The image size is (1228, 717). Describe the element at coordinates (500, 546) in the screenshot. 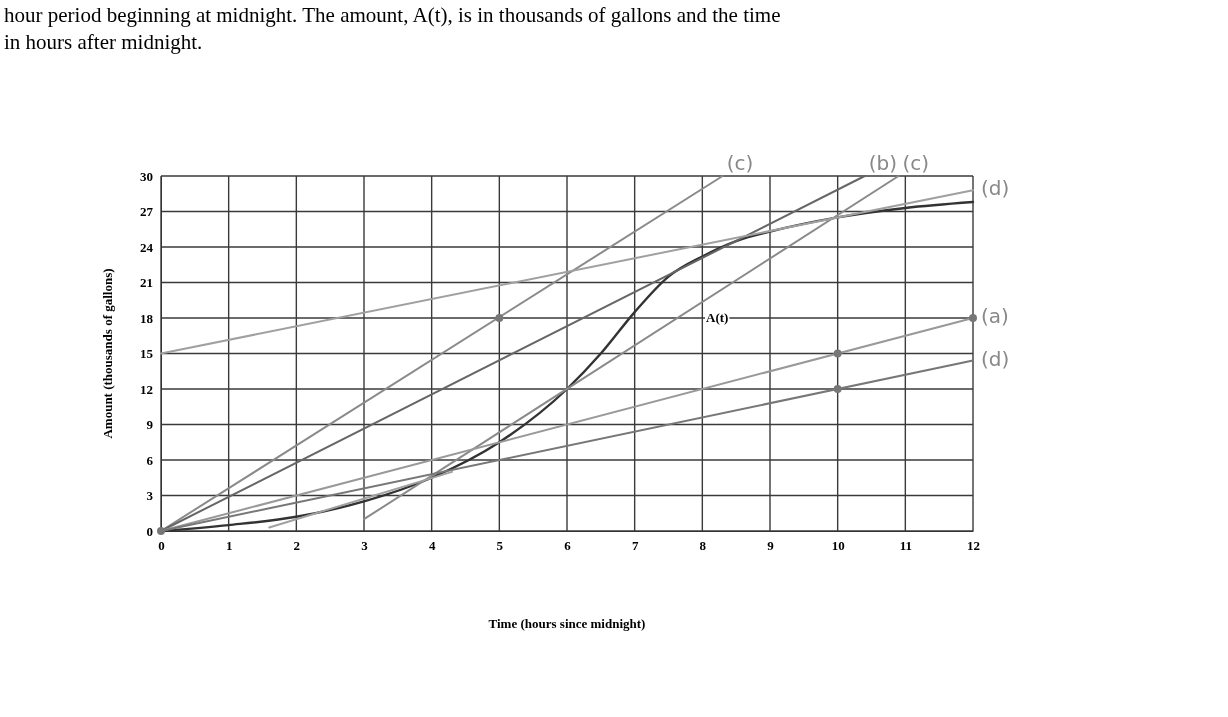

I see `x-tick-label: 5` at that location.